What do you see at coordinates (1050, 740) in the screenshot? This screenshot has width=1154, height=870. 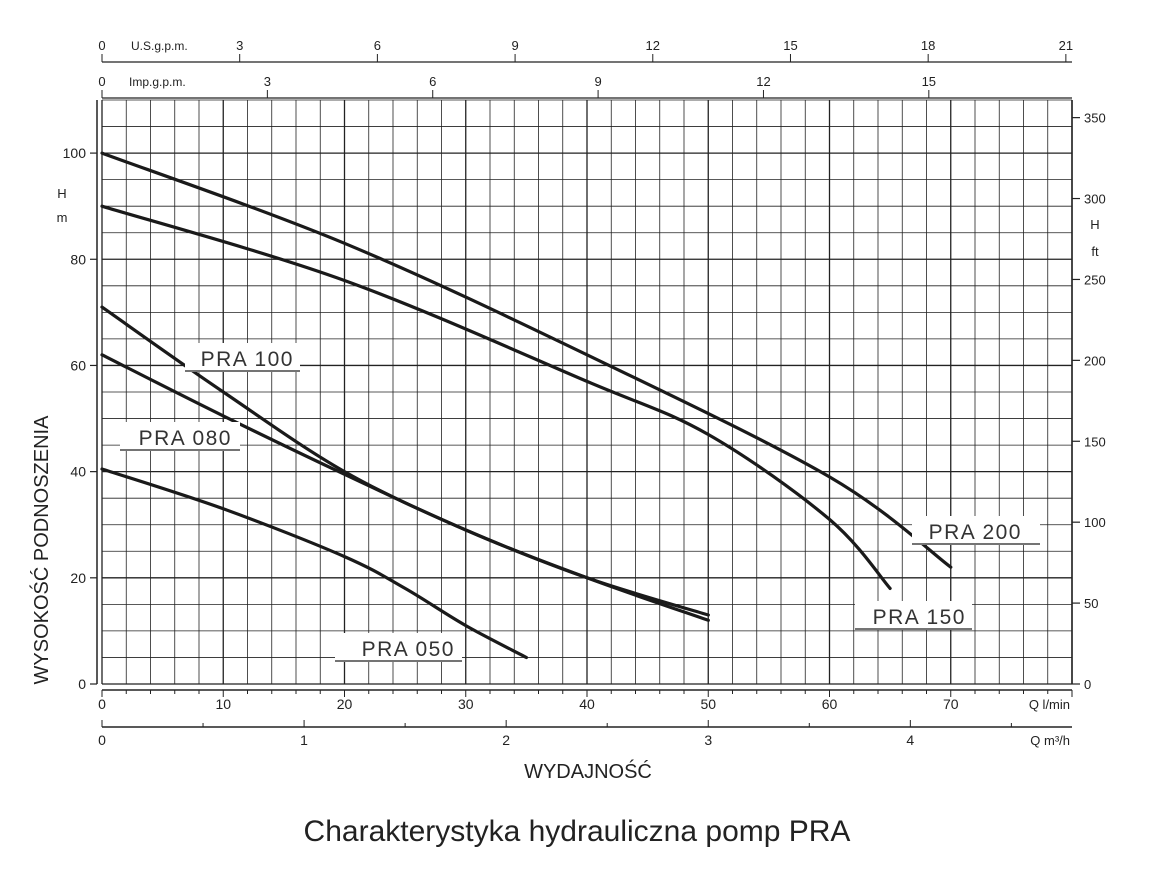 I see `x-unit-m3h: Q m³/h` at bounding box center [1050, 740].